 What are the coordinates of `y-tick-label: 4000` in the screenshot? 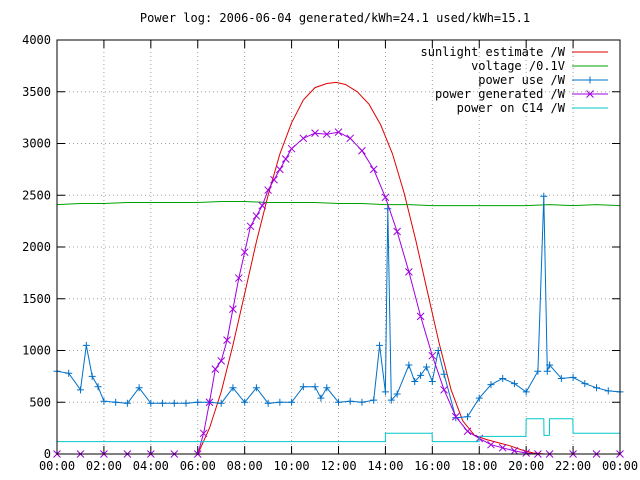 It's located at (36, 40).